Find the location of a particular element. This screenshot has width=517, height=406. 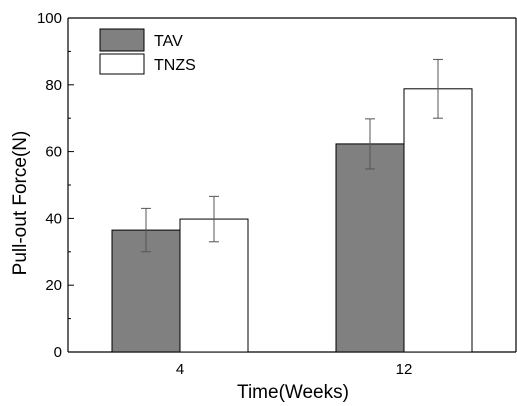

y-tick-label: 20 is located at coordinates (53, 285).